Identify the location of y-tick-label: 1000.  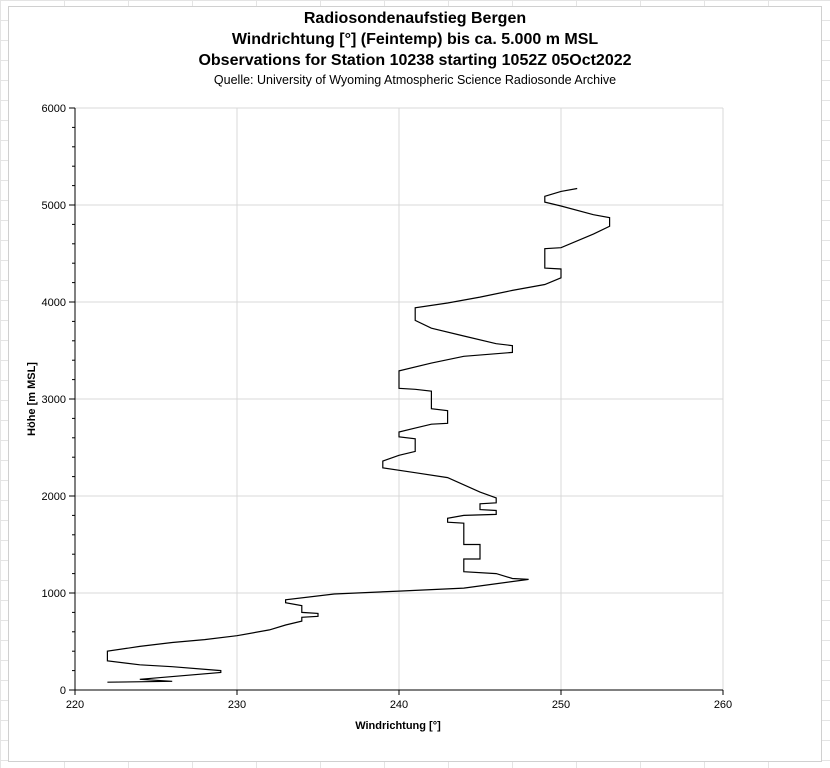
(54, 594).